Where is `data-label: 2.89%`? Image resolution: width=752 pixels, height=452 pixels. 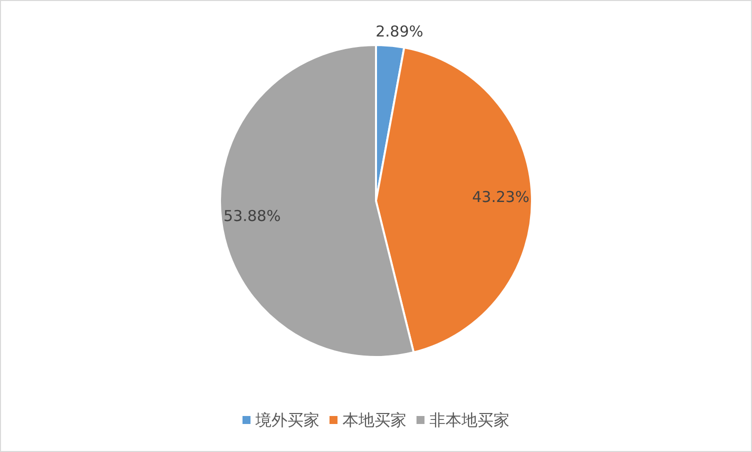
data-label: 2.89% is located at coordinates (400, 31).